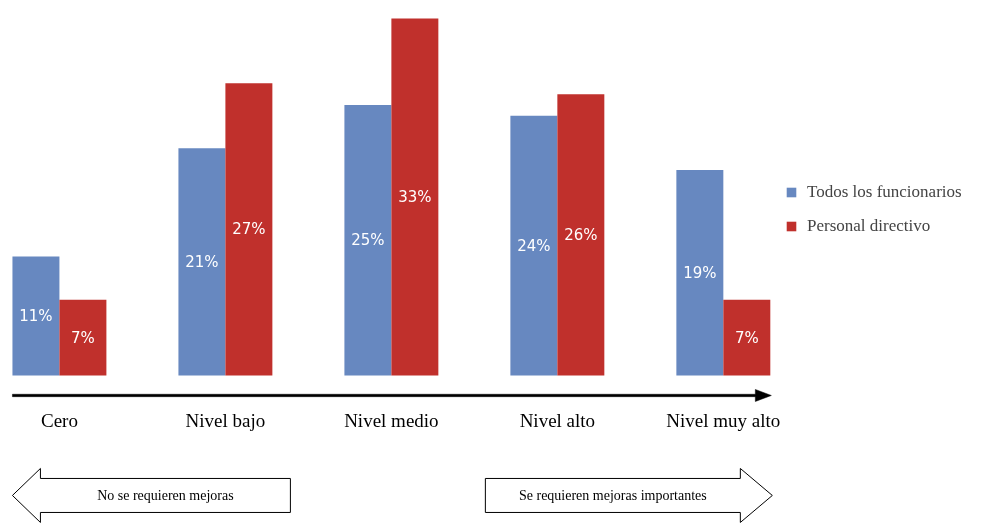 The width and height of the screenshot is (1005, 526). I want to click on legend-label: Todos los funcionarios, so click(884, 192).